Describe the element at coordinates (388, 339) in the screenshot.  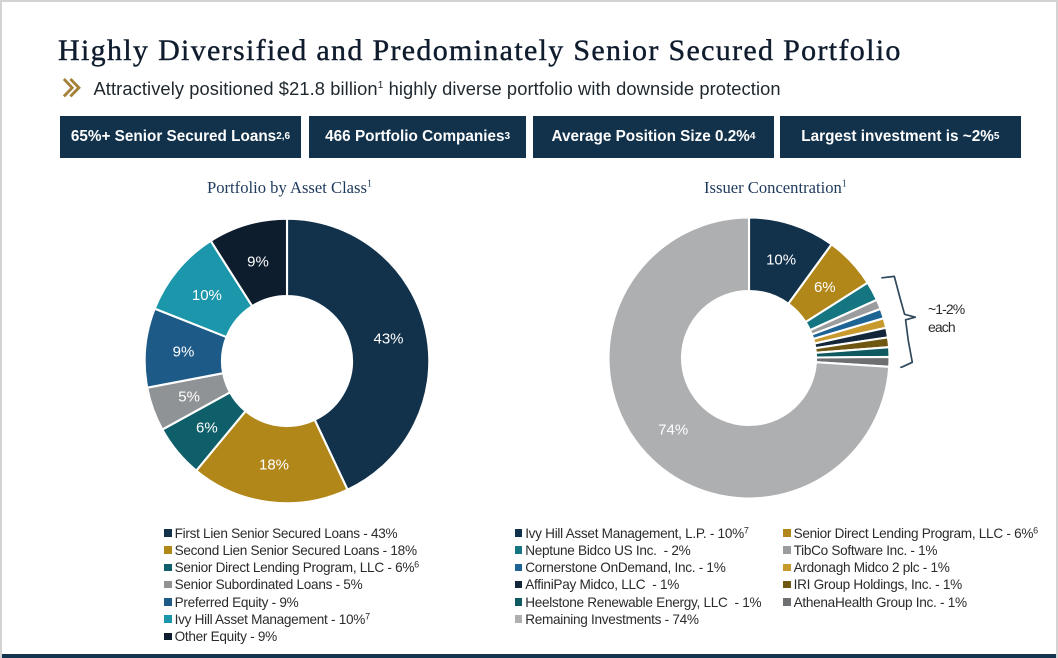
I see `svg-text: 43%` at that location.